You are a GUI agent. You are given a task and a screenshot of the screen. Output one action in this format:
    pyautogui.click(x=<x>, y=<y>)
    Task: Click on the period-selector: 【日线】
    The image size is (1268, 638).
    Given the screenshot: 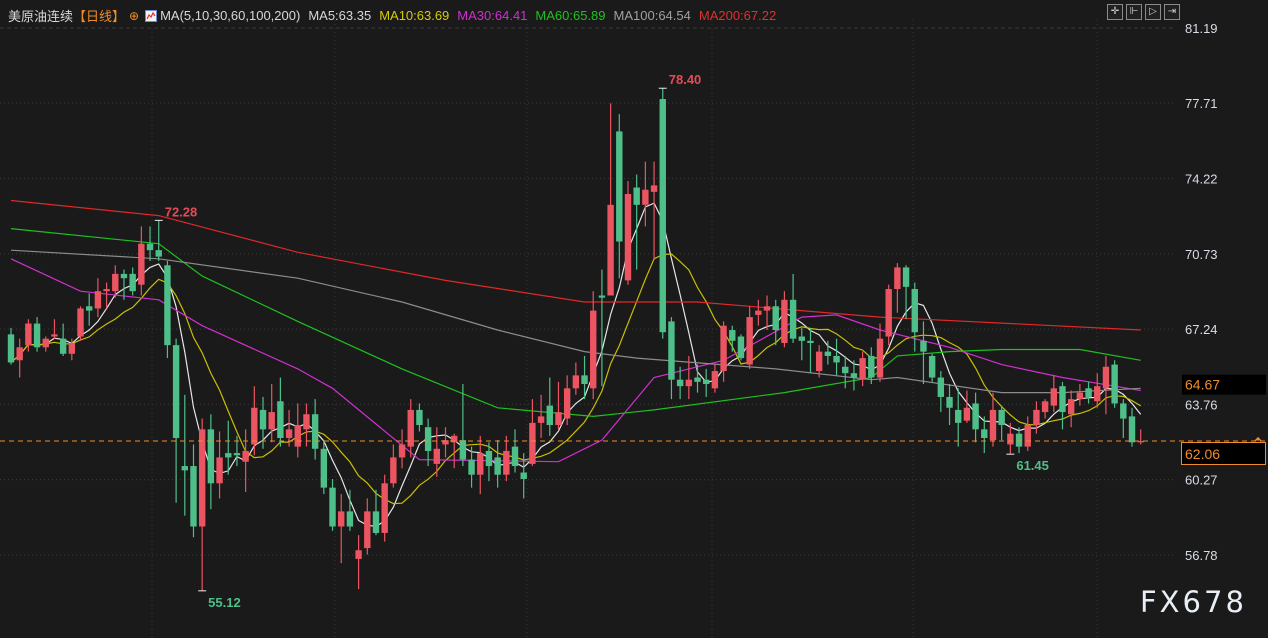 What is the action you would take?
    pyautogui.click(x=99, y=16)
    